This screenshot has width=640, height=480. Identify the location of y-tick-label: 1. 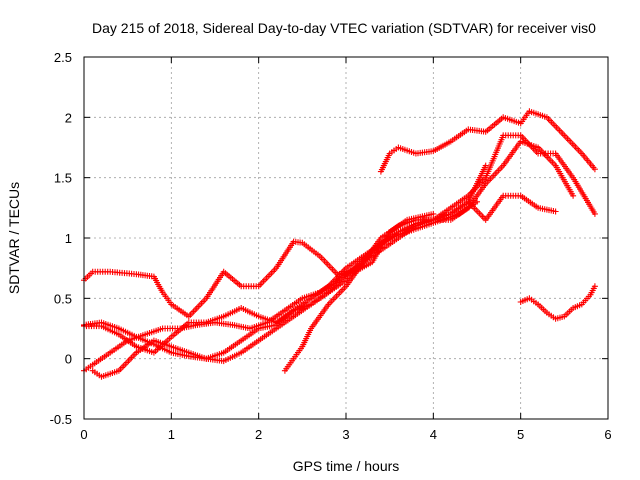
(68, 238).